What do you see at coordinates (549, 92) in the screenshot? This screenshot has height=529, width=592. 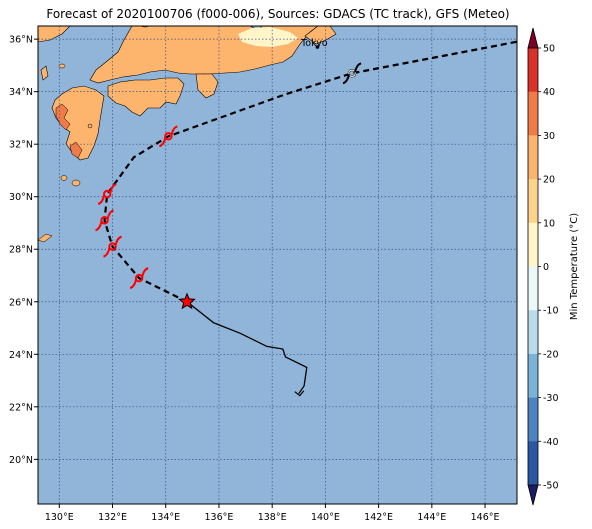 I see `colorbar-tick-label: 40` at bounding box center [549, 92].